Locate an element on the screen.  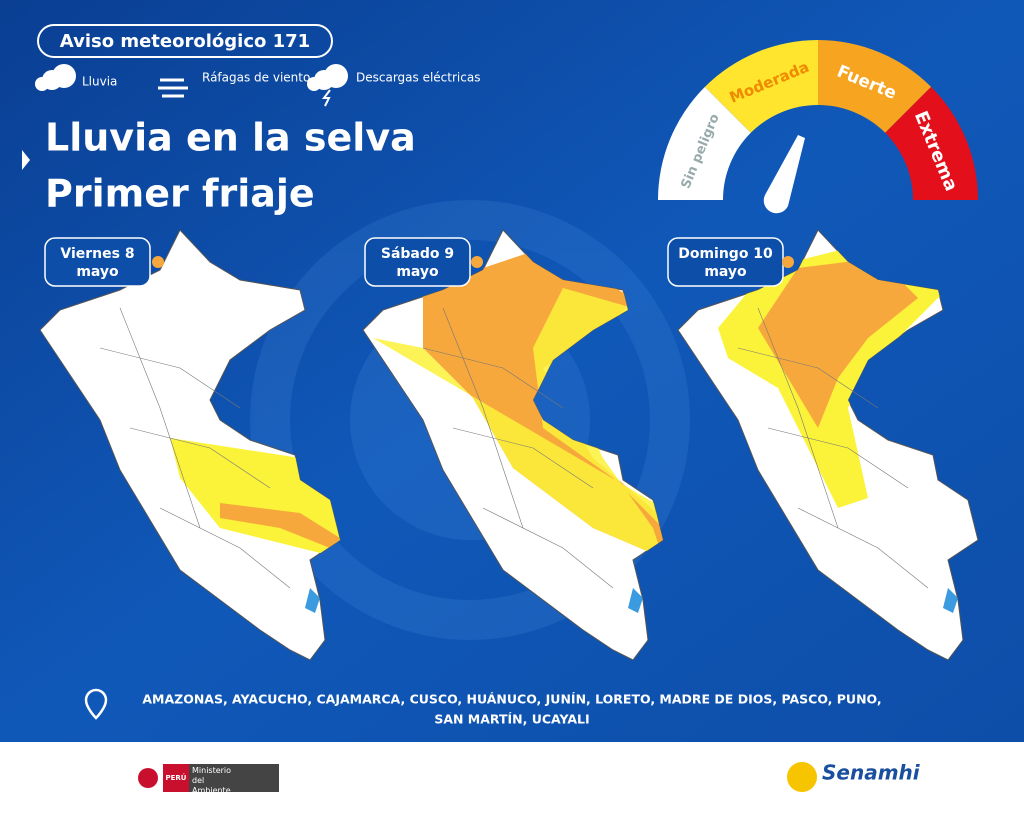
title-line2: Primer friaje is located at coordinates (180, 194).